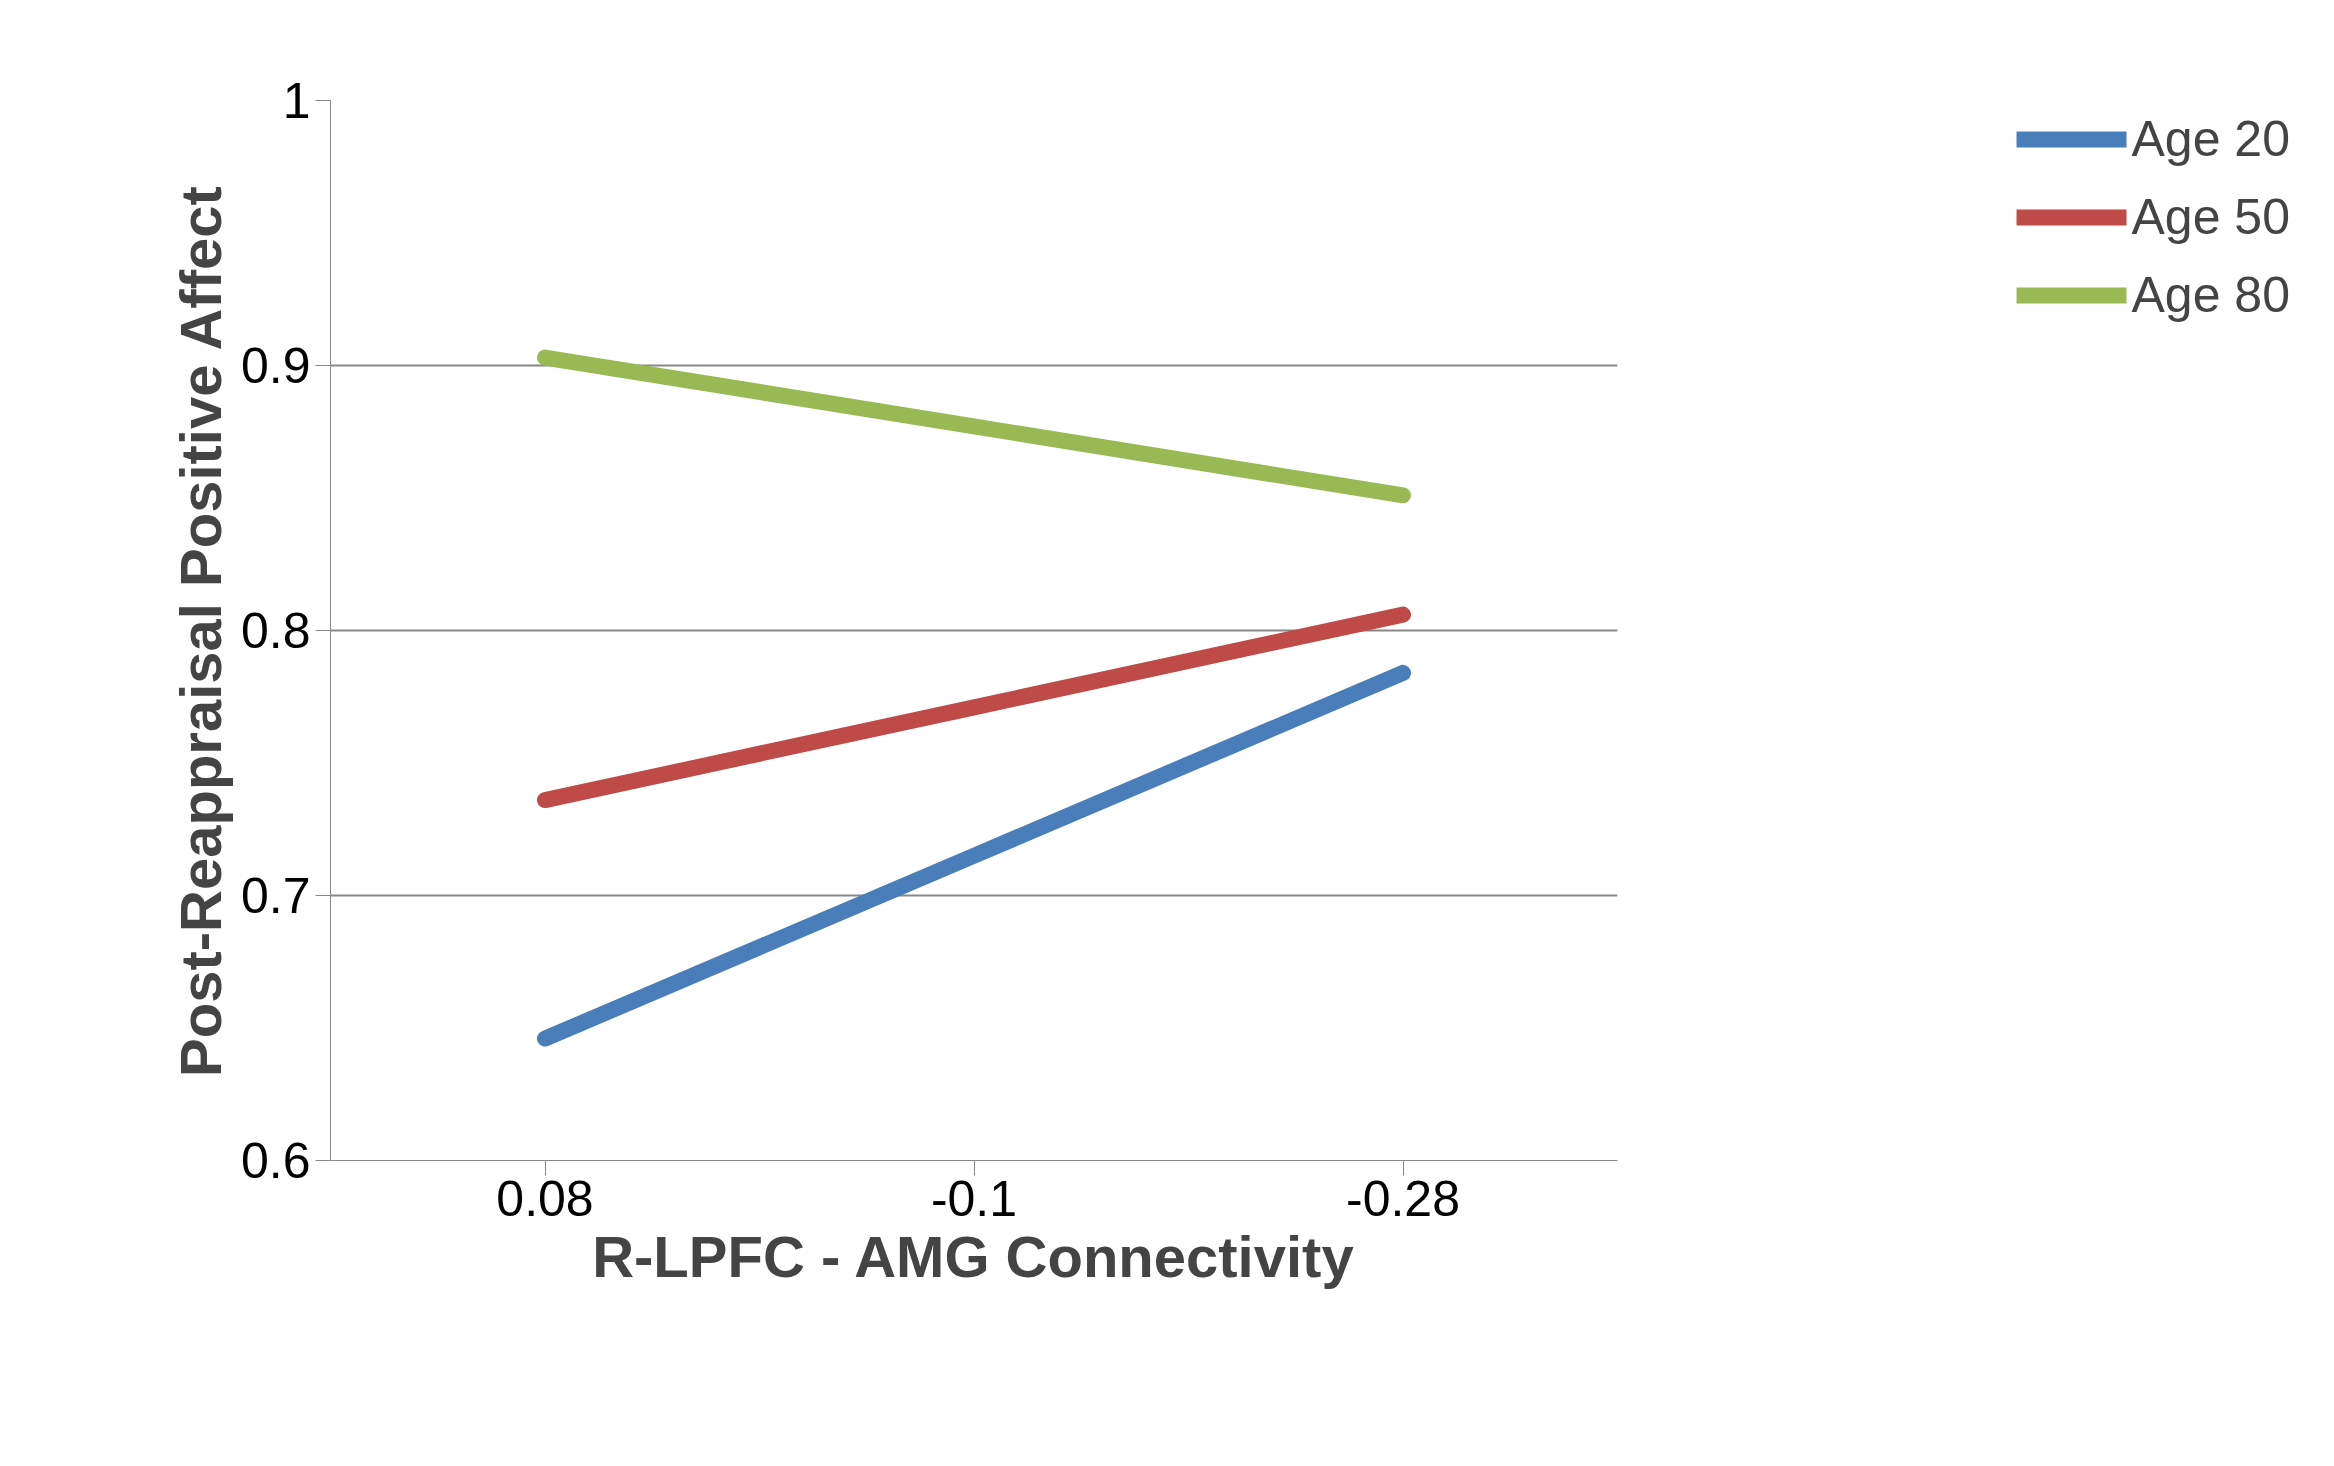 Image resolution: width=2334 pixels, height=1466 pixels. Describe the element at coordinates (275, 896) in the screenshot. I see `y-tick-label: 0.7` at that location.